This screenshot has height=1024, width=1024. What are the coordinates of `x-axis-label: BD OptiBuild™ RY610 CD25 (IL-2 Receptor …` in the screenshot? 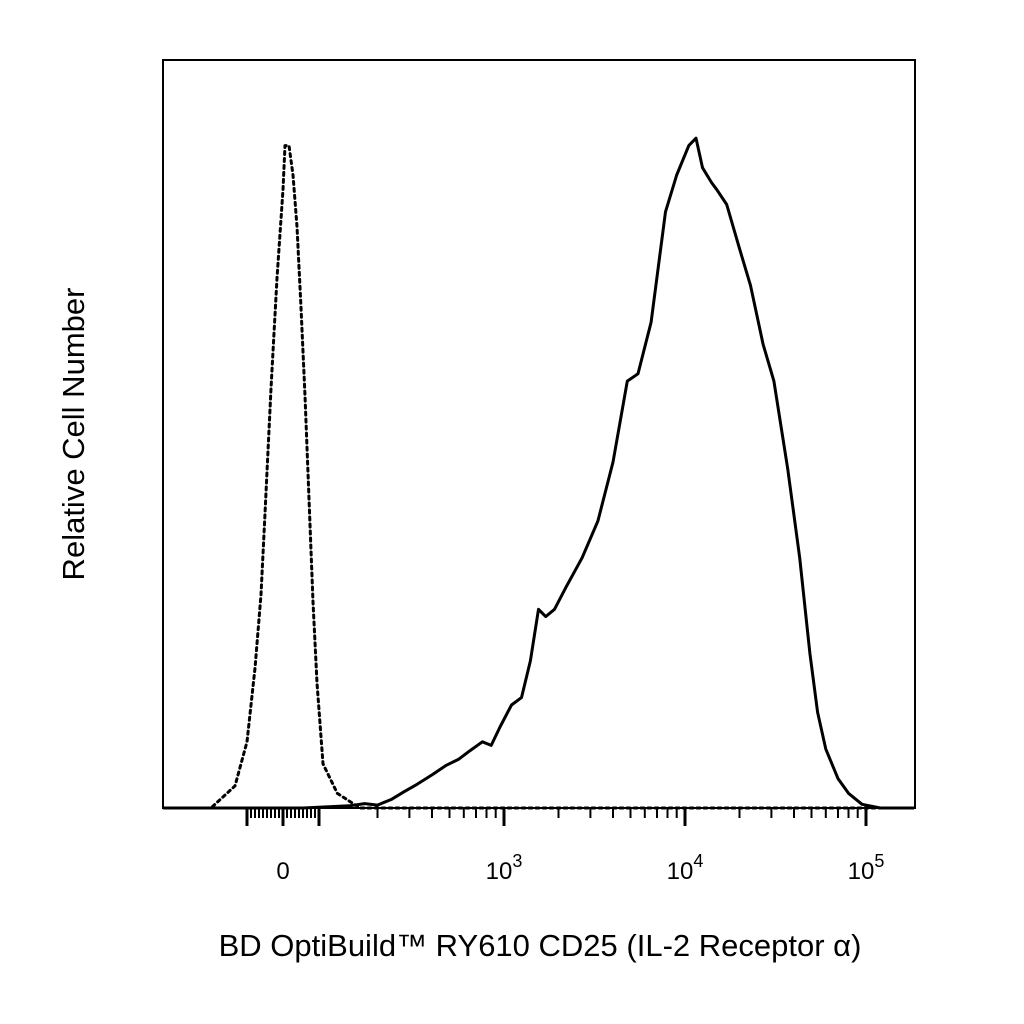 It's located at (540, 945).